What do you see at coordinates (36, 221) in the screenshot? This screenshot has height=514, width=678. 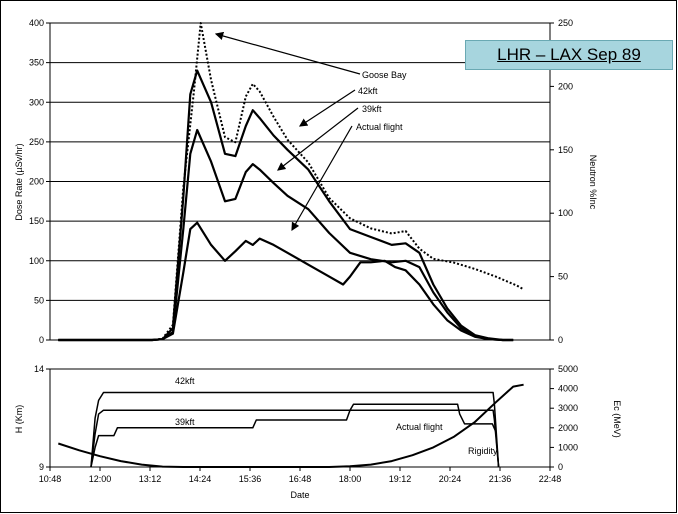 I see `y-tick-label: 150` at bounding box center [36, 221].